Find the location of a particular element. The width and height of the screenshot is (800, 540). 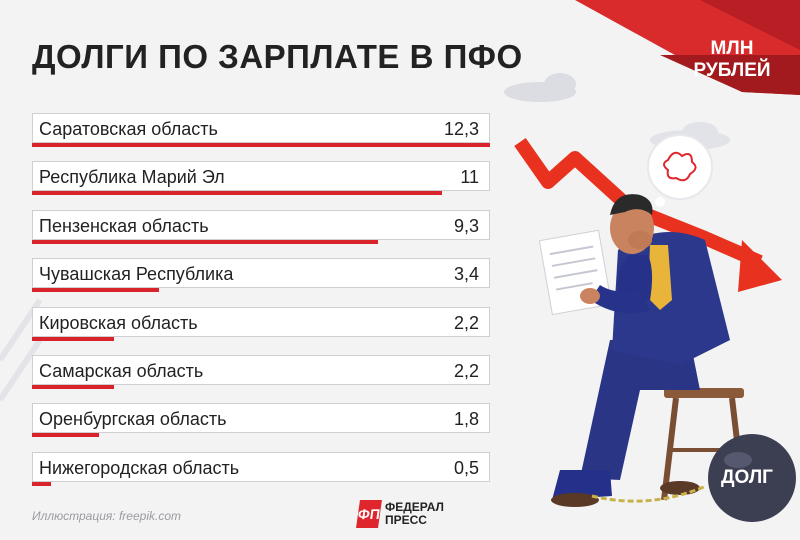

unit-label-line-2: РУБЛЕЙ is located at coordinates (732, 70).